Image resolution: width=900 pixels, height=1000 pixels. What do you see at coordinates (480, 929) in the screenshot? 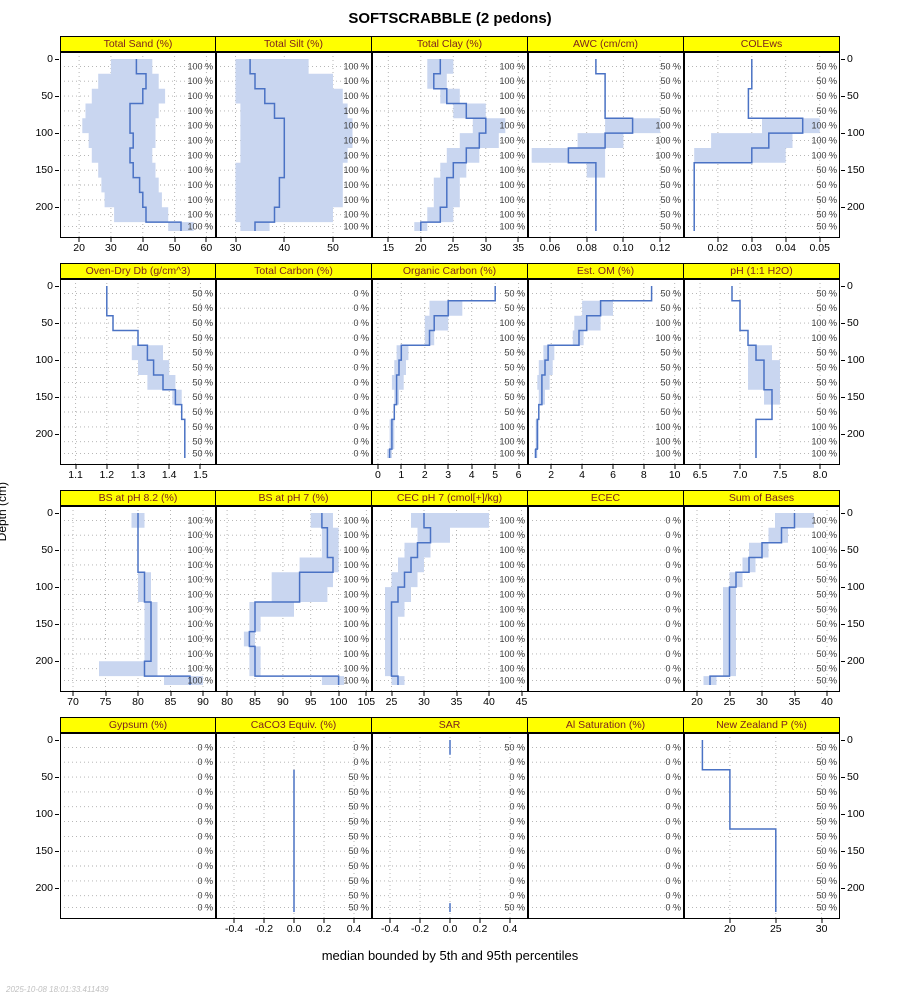
I see `x-tick-label: 0.2` at bounding box center [480, 929].